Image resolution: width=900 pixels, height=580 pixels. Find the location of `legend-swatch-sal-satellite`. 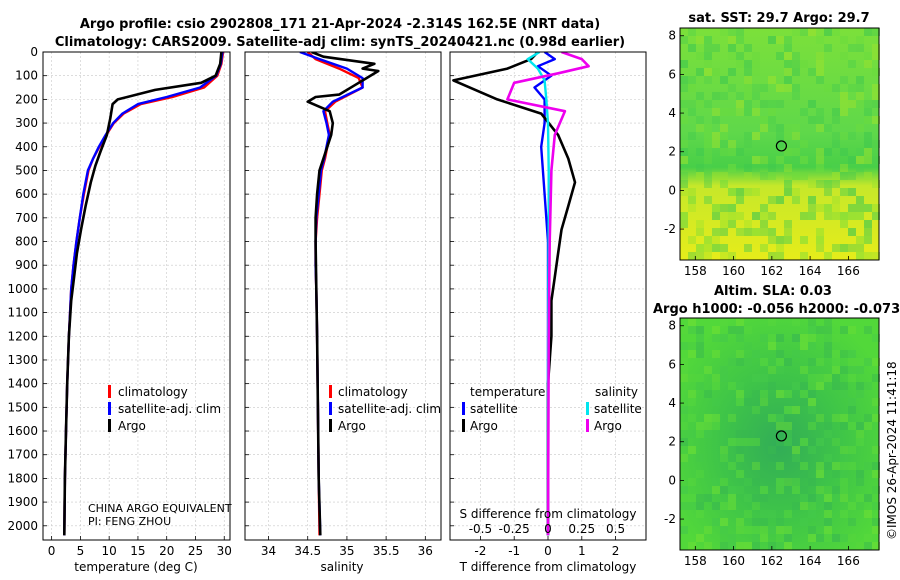

legend-swatch-sal-satellite is located at coordinates (587, 408).